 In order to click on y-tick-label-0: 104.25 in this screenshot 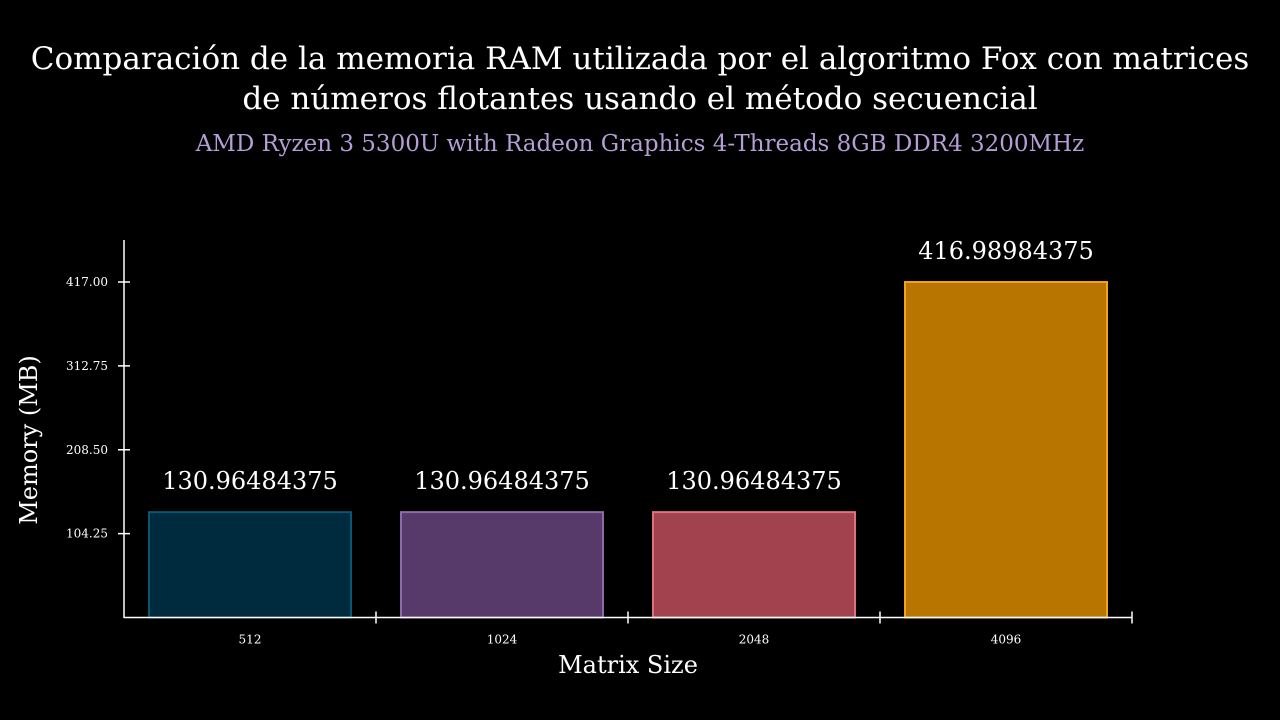, I will do `click(87, 534)`.